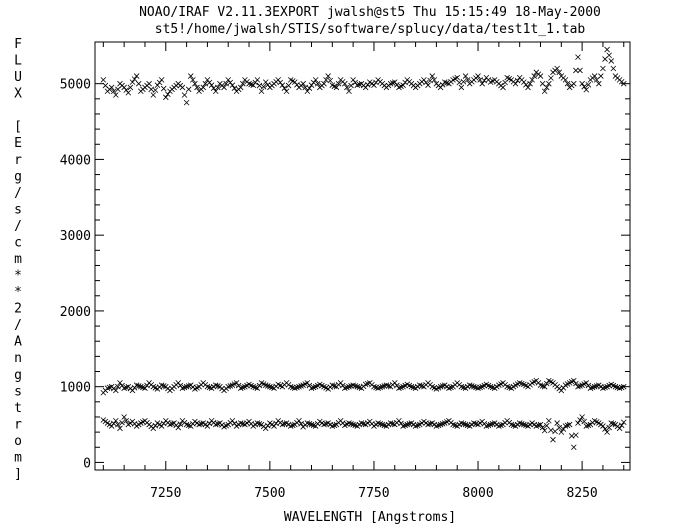 The width and height of the screenshot is (697, 530). I want to click on y-axis-title-char: E, so click(18, 143).